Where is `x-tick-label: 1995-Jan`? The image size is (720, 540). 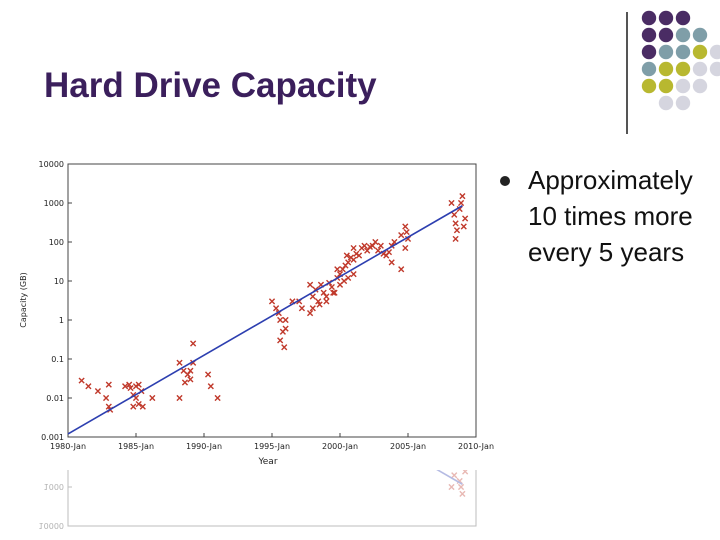
x-tick-label: 1995-Jan is located at coordinates (272, 446).